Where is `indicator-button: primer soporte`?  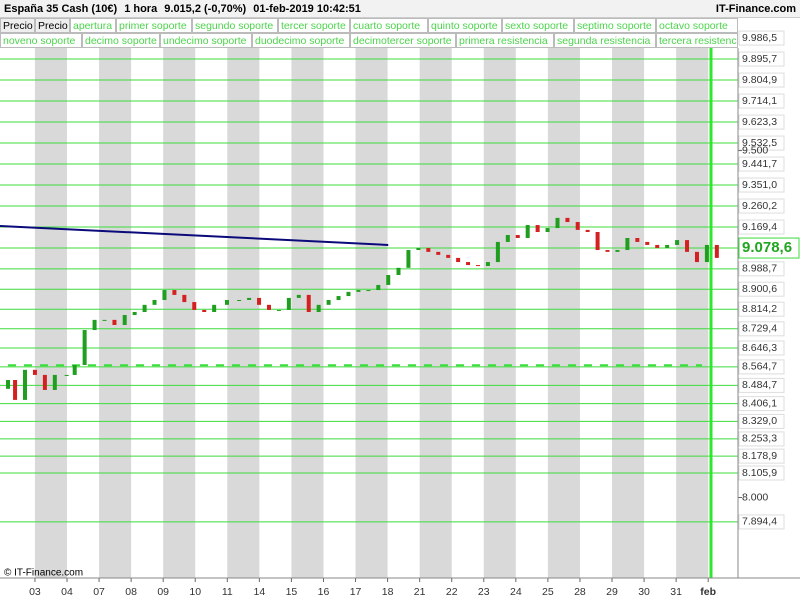
indicator-button: primer soporte is located at coordinates (154, 25).